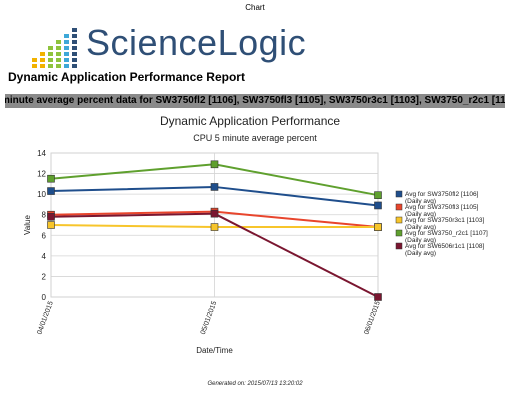  I want to click on y-tick-label: 4, so click(44, 256).